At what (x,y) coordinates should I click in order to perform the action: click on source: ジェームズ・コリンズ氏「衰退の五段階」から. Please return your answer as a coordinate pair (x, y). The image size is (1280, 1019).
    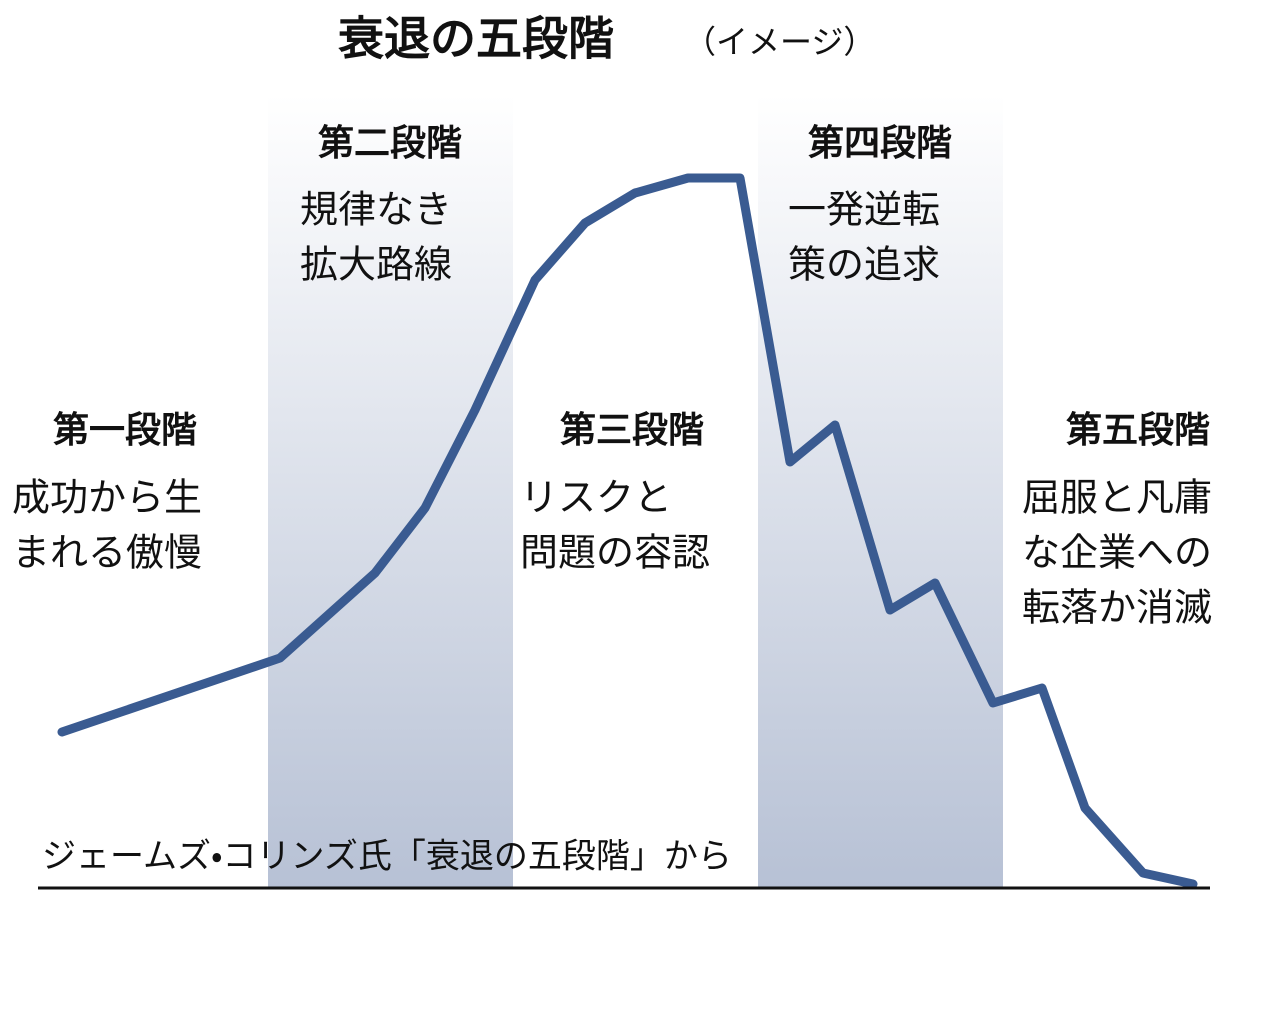
    Looking at the image, I should click on (387, 857).